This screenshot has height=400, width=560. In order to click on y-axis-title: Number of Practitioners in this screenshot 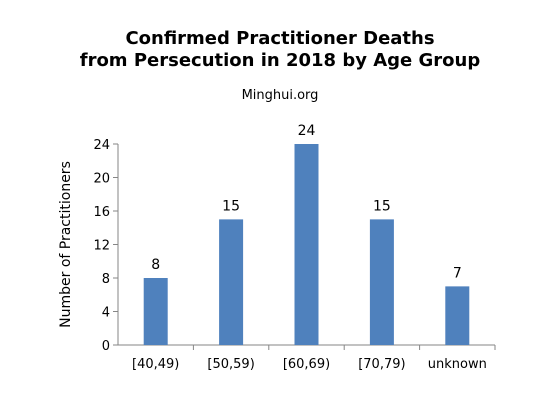, I will do `click(66, 244)`.